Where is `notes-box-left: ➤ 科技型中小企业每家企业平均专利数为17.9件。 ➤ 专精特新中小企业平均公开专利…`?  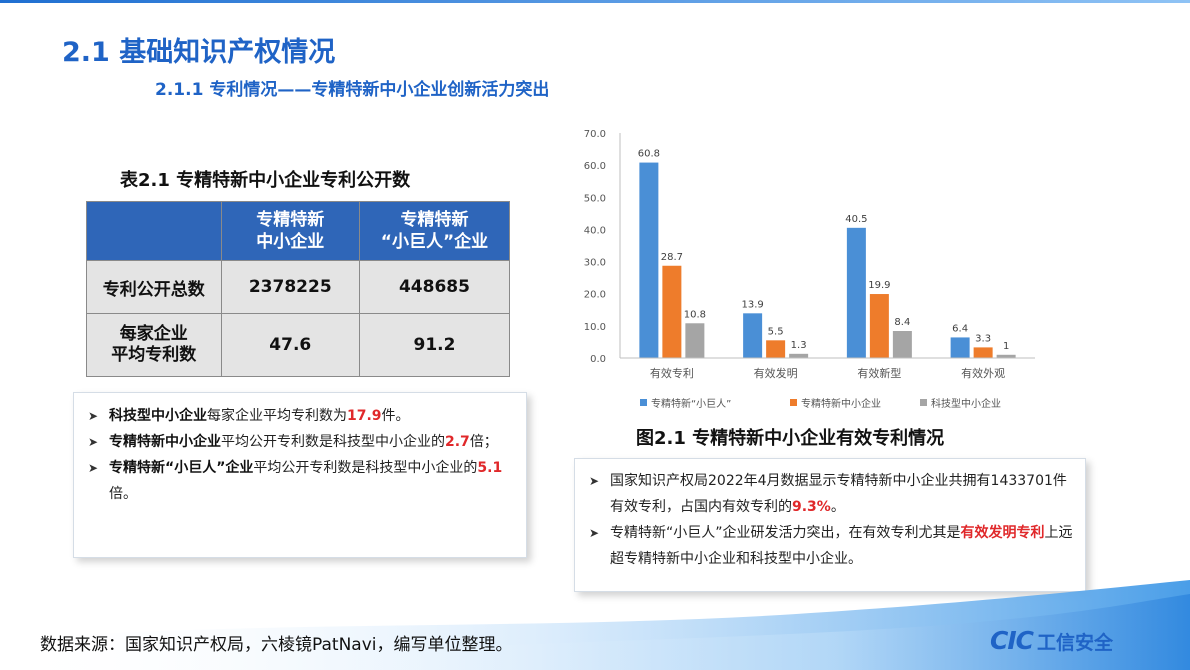 notes-box-left: ➤ 科技型中小企业每家企业平均专利数为17.9件。 ➤ 专精特新中小企业平均公开专利… is located at coordinates (300, 475).